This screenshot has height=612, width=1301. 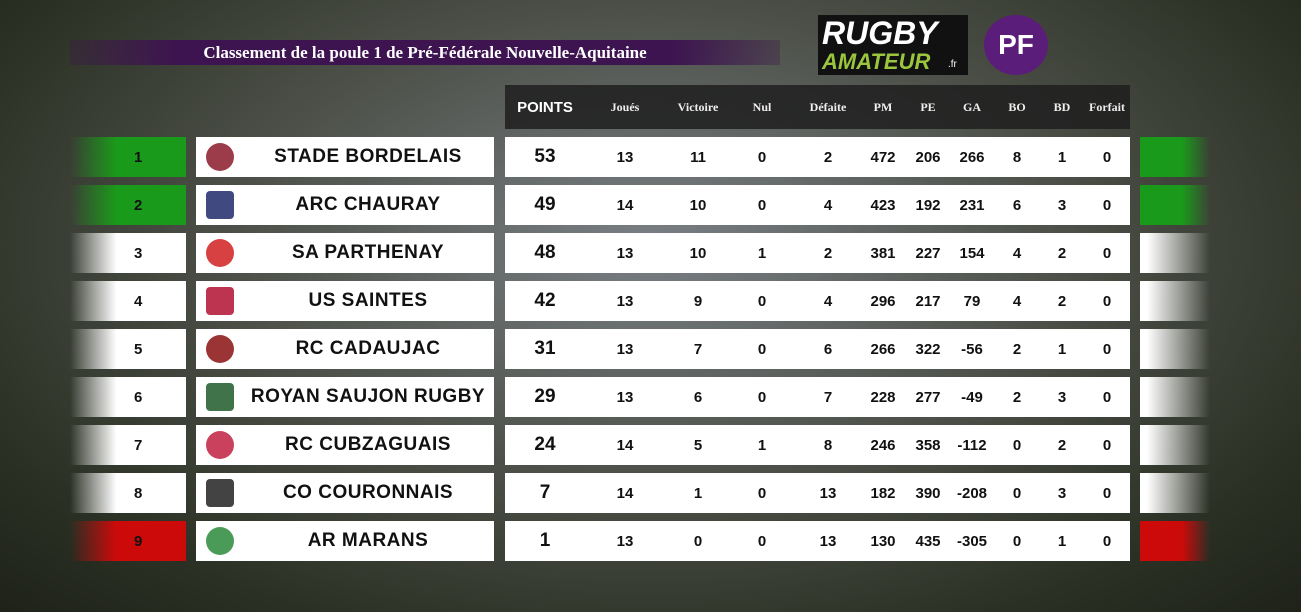 What do you see at coordinates (545, 348) in the screenshot?
I see `points: 31` at bounding box center [545, 348].